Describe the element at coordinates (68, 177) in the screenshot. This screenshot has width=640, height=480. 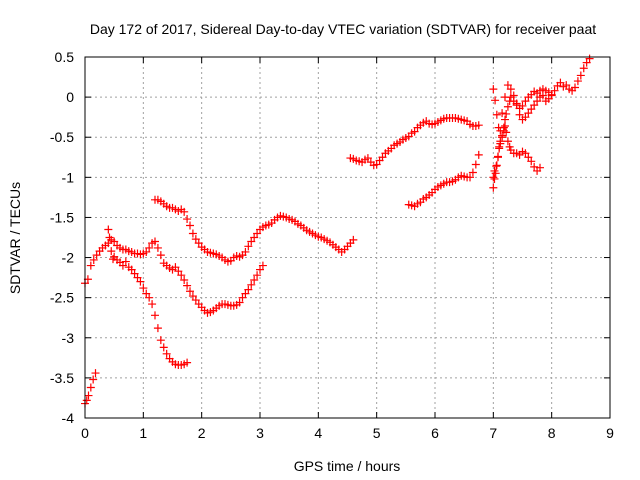
I see `y-tick-label: -1` at that location.